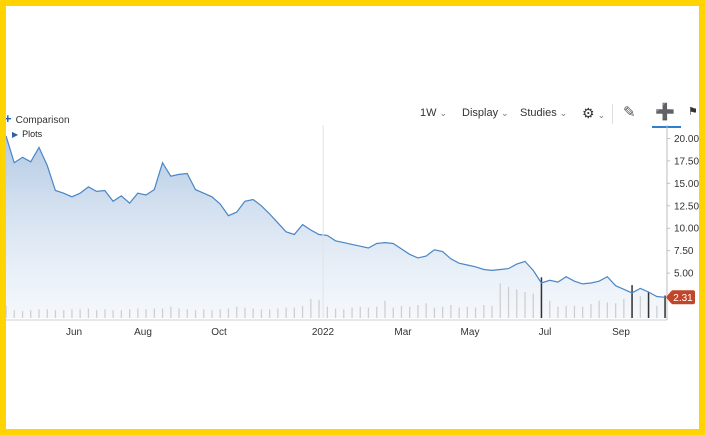  What do you see at coordinates (470, 332) in the screenshot?
I see `x-tick-label: May` at bounding box center [470, 332].